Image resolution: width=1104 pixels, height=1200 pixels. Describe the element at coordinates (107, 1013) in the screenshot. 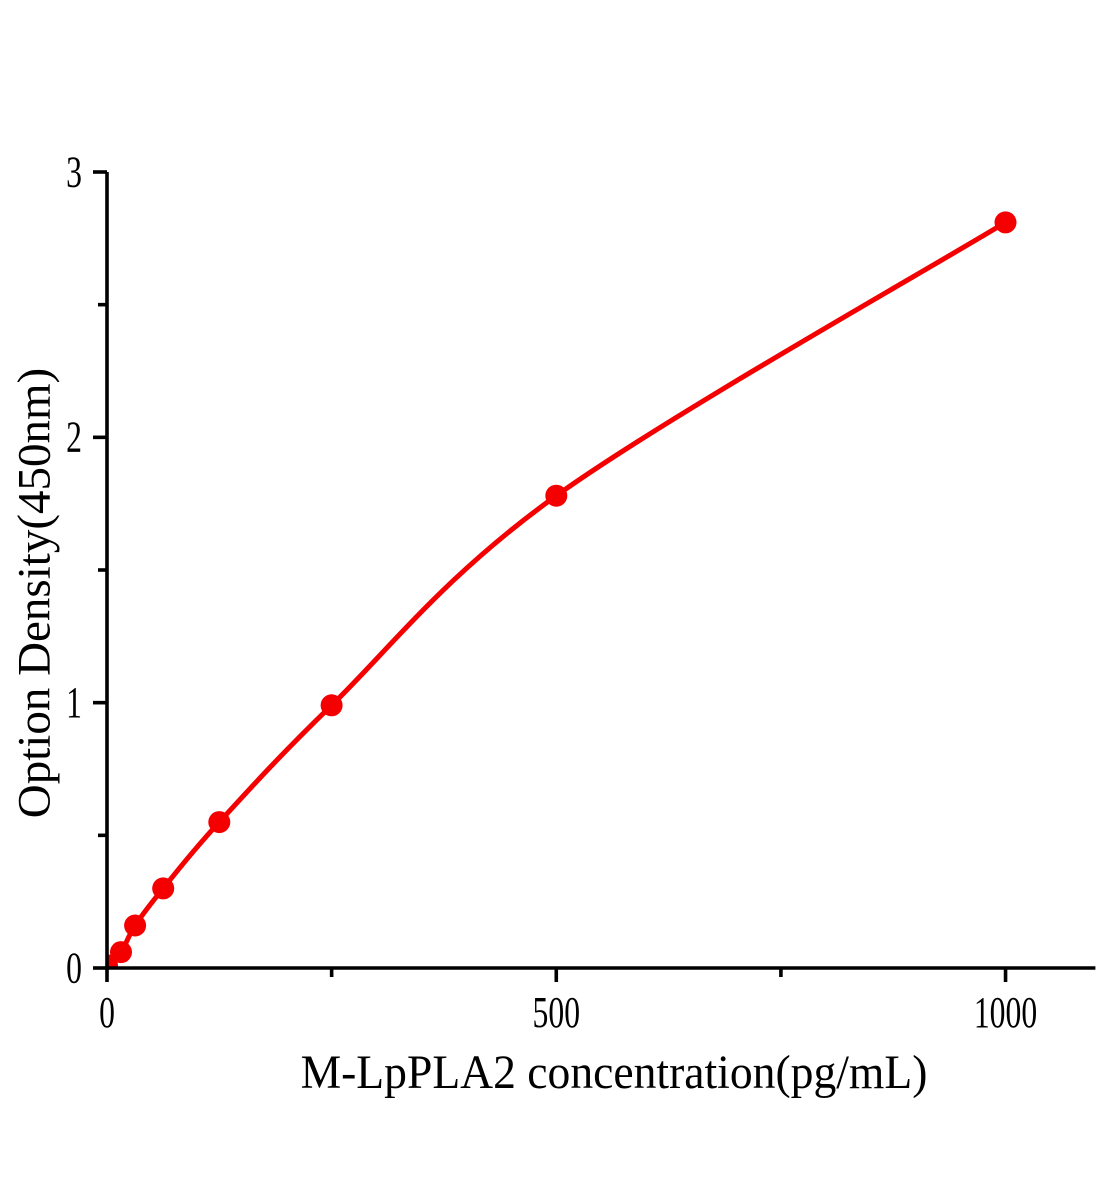

I see `x-tick-label: 0` at that location.